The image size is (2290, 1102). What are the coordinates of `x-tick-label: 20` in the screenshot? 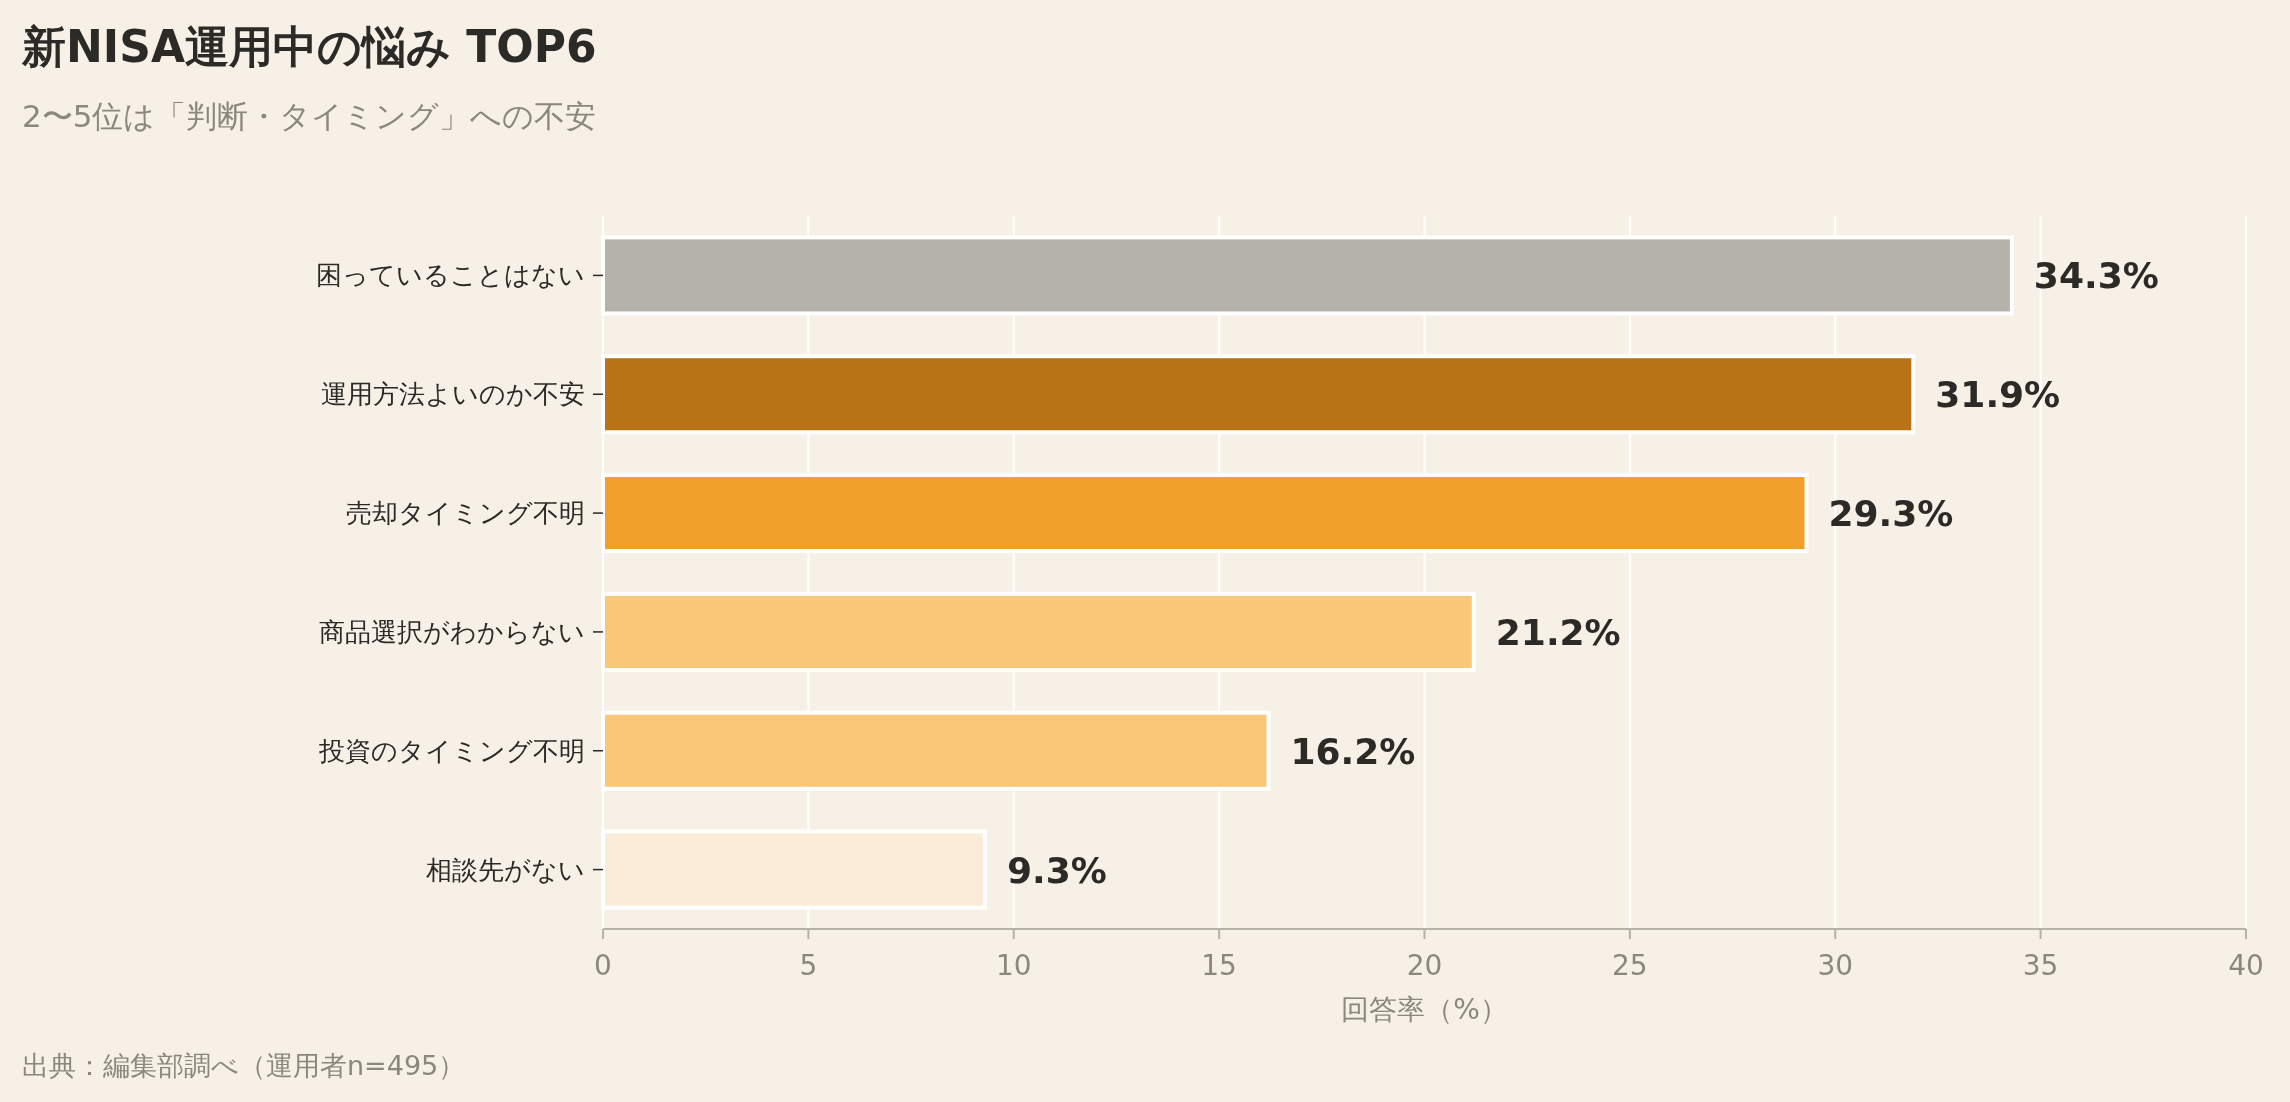 It's located at (1424, 965).